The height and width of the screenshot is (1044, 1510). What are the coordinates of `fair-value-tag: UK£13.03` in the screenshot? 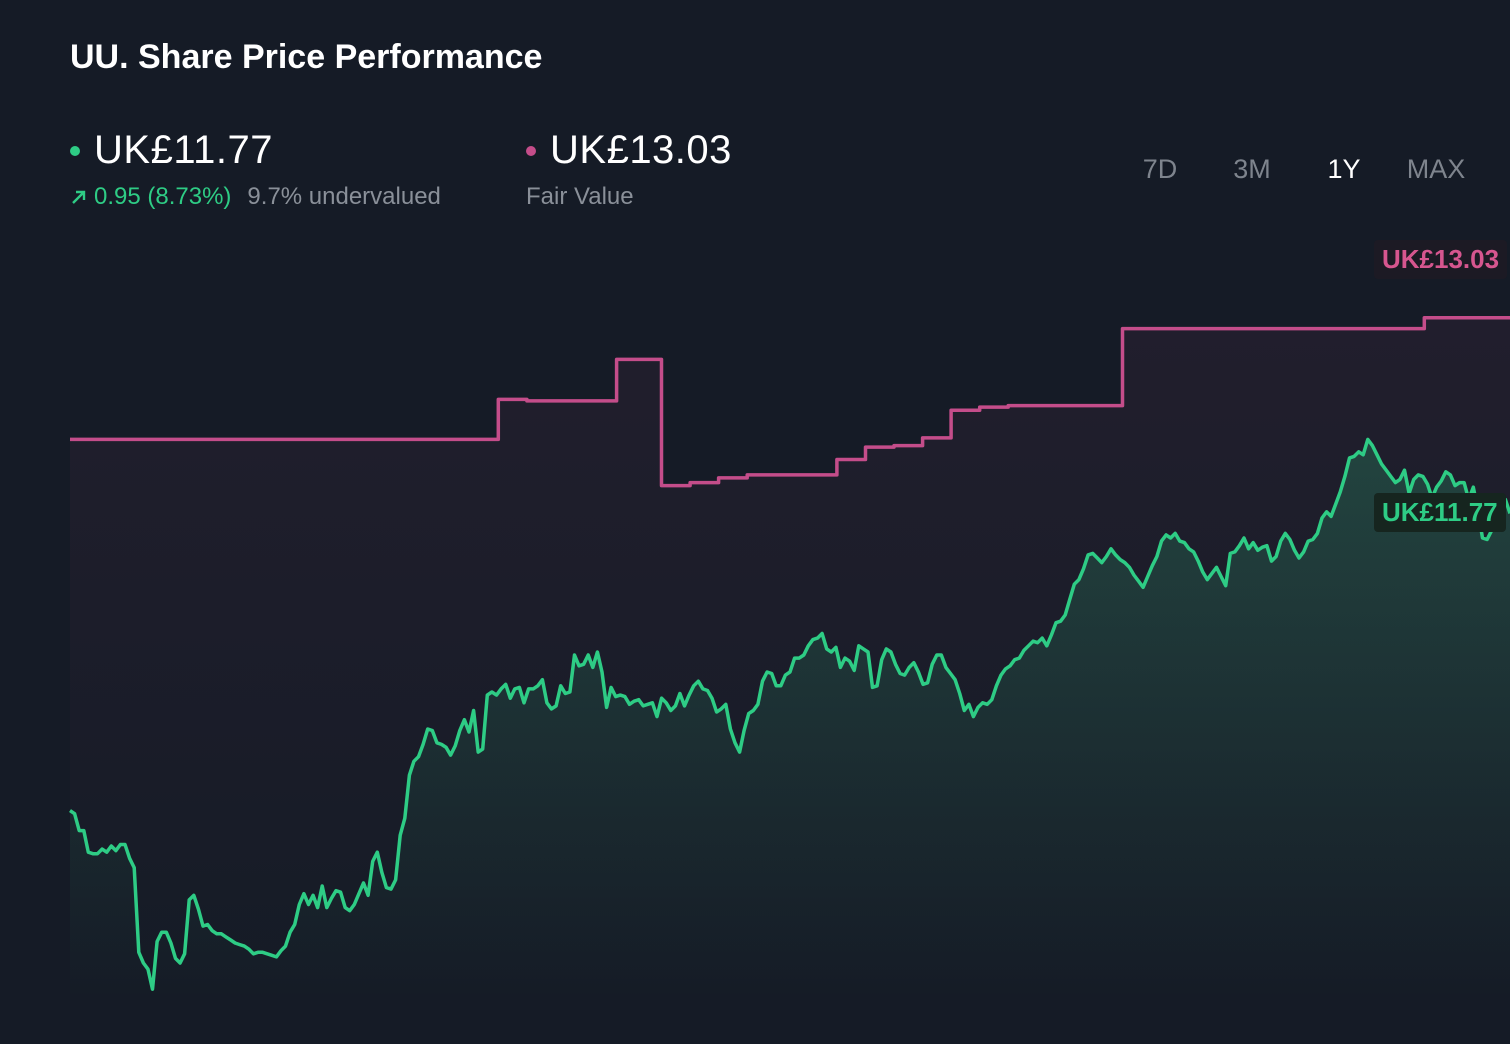 It's located at (1441, 259).